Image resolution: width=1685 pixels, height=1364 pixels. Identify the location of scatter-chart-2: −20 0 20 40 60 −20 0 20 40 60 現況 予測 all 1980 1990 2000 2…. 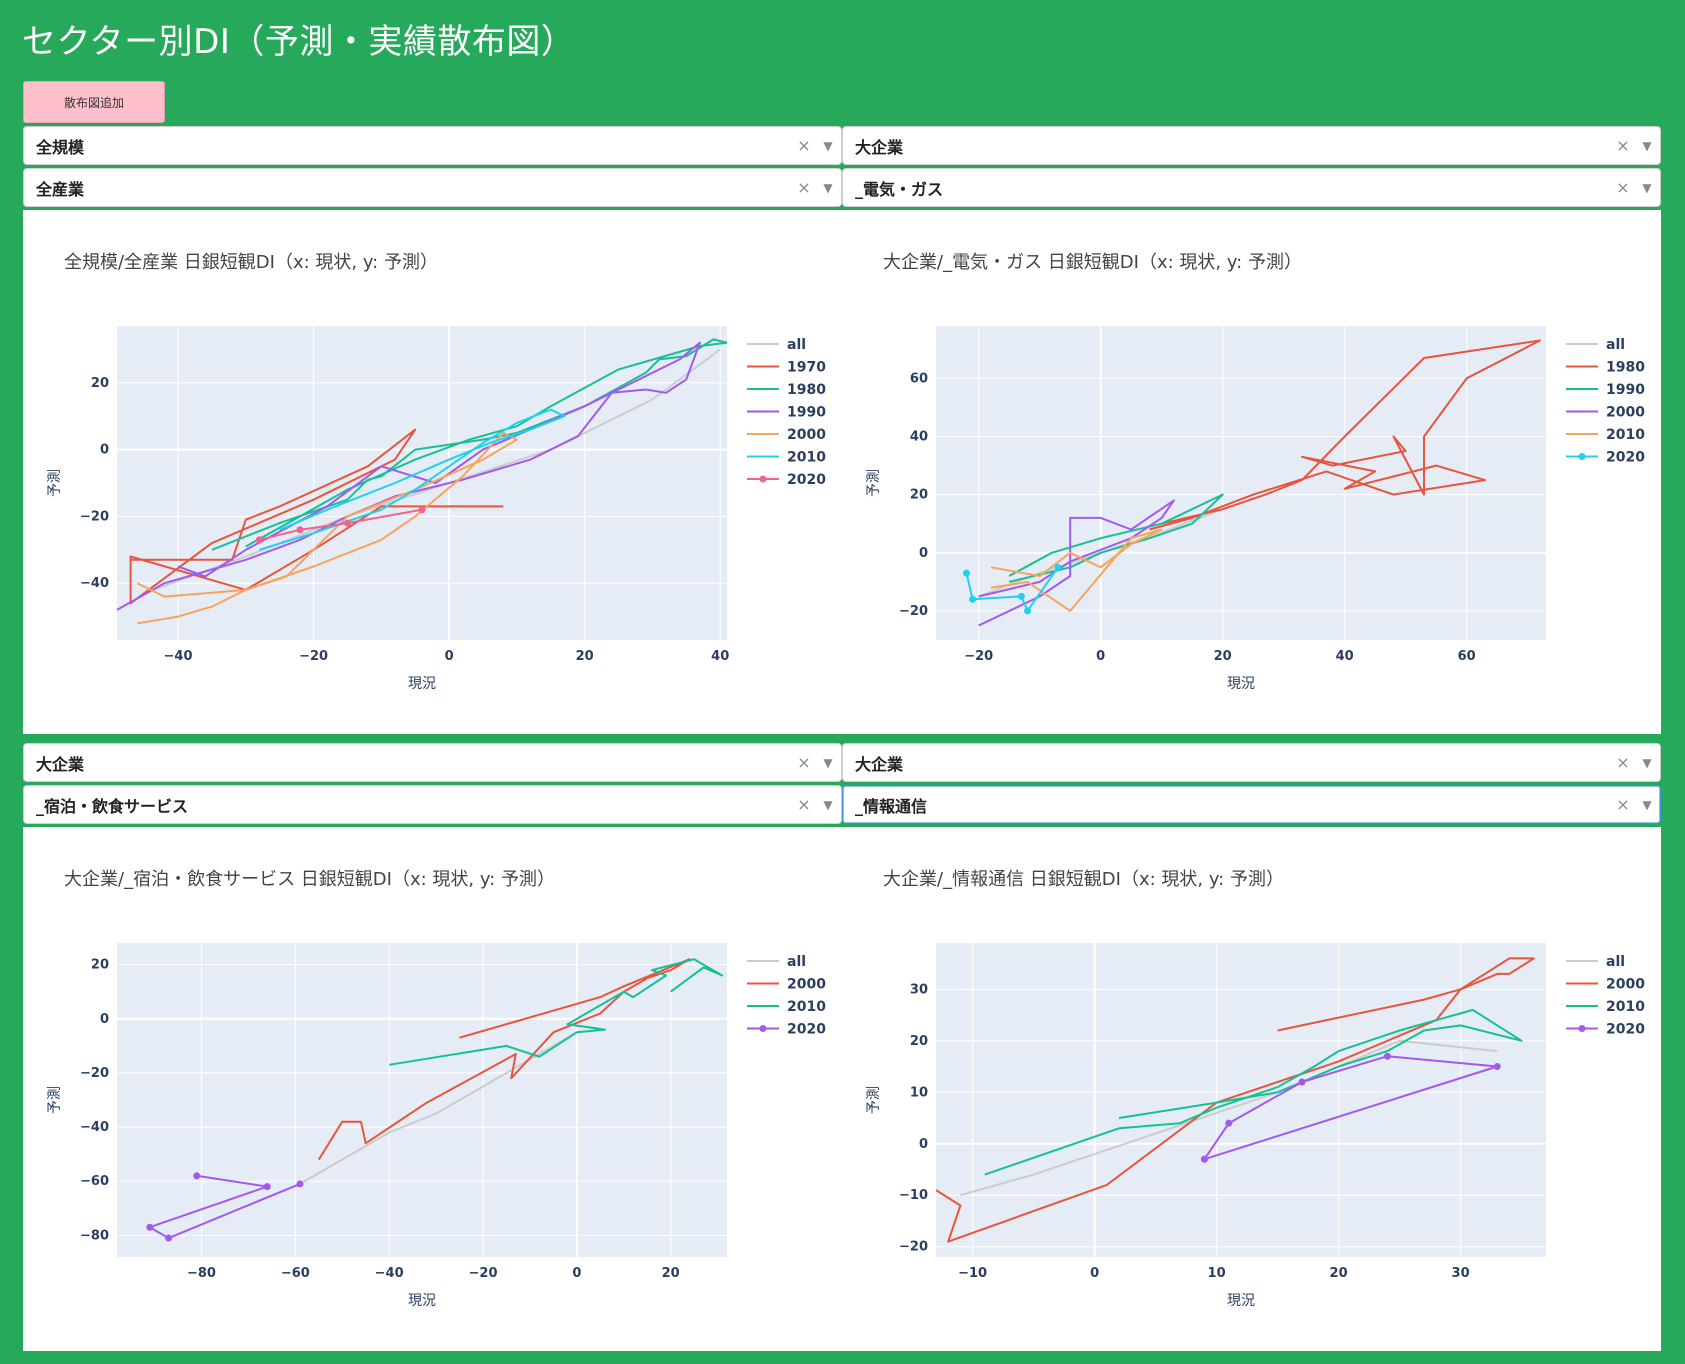
(1255, 509).